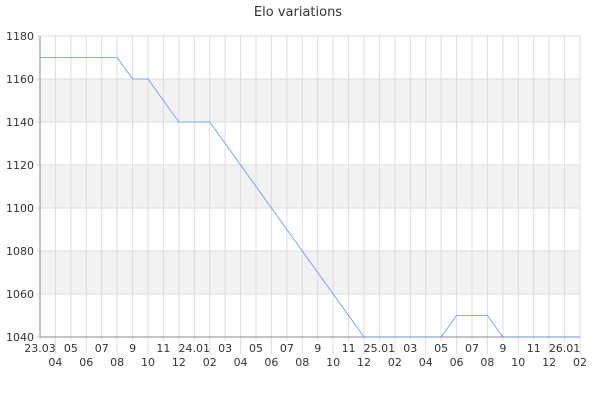 Image resolution: width=600 pixels, height=404 pixels. What do you see at coordinates (20, 294) in the screenshot?
I see `y-tick-label: 1060` at bounding box center [20, 294].